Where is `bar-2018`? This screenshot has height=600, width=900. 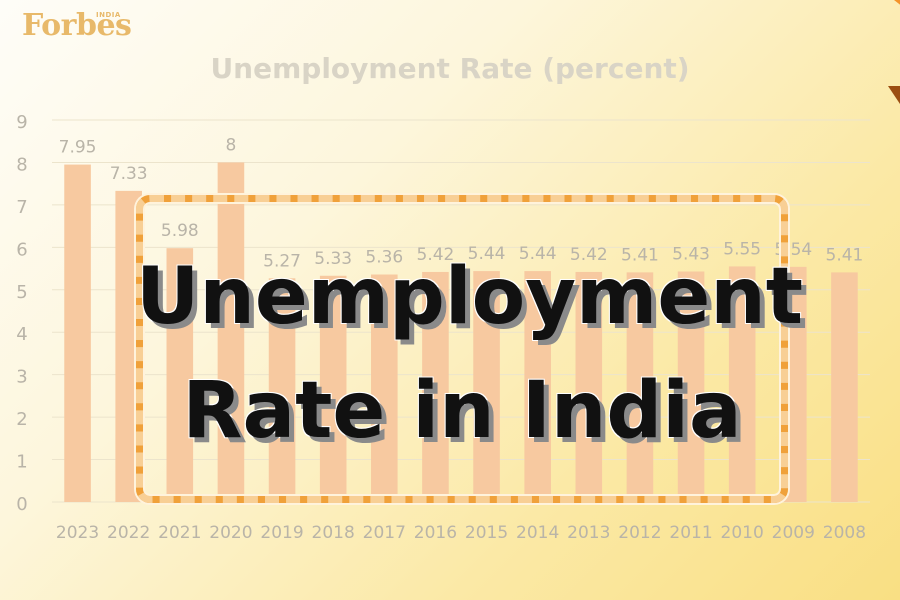 bar-2018 is located at coordinates (333, 388).